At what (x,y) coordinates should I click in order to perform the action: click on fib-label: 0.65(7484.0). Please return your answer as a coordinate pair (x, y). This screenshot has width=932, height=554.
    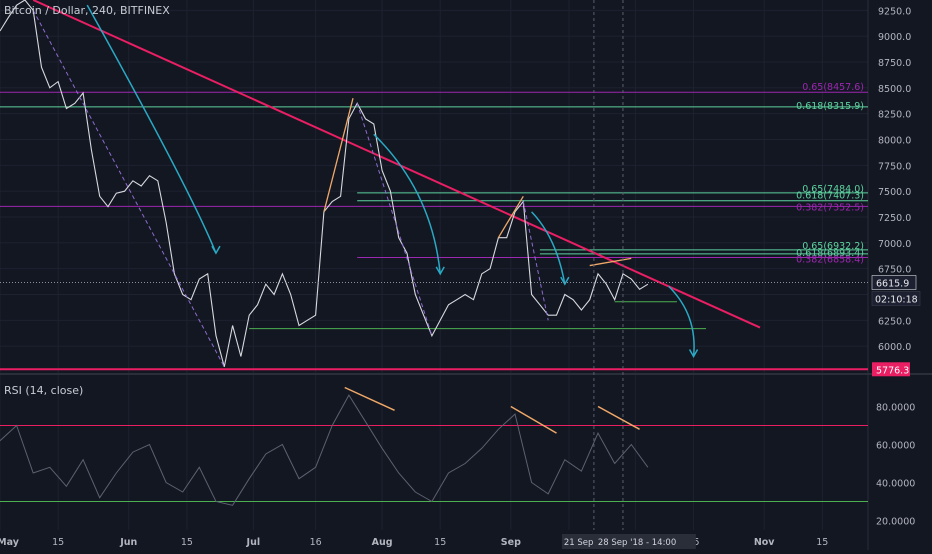
    Looking at the image, I should click on (833, 189).